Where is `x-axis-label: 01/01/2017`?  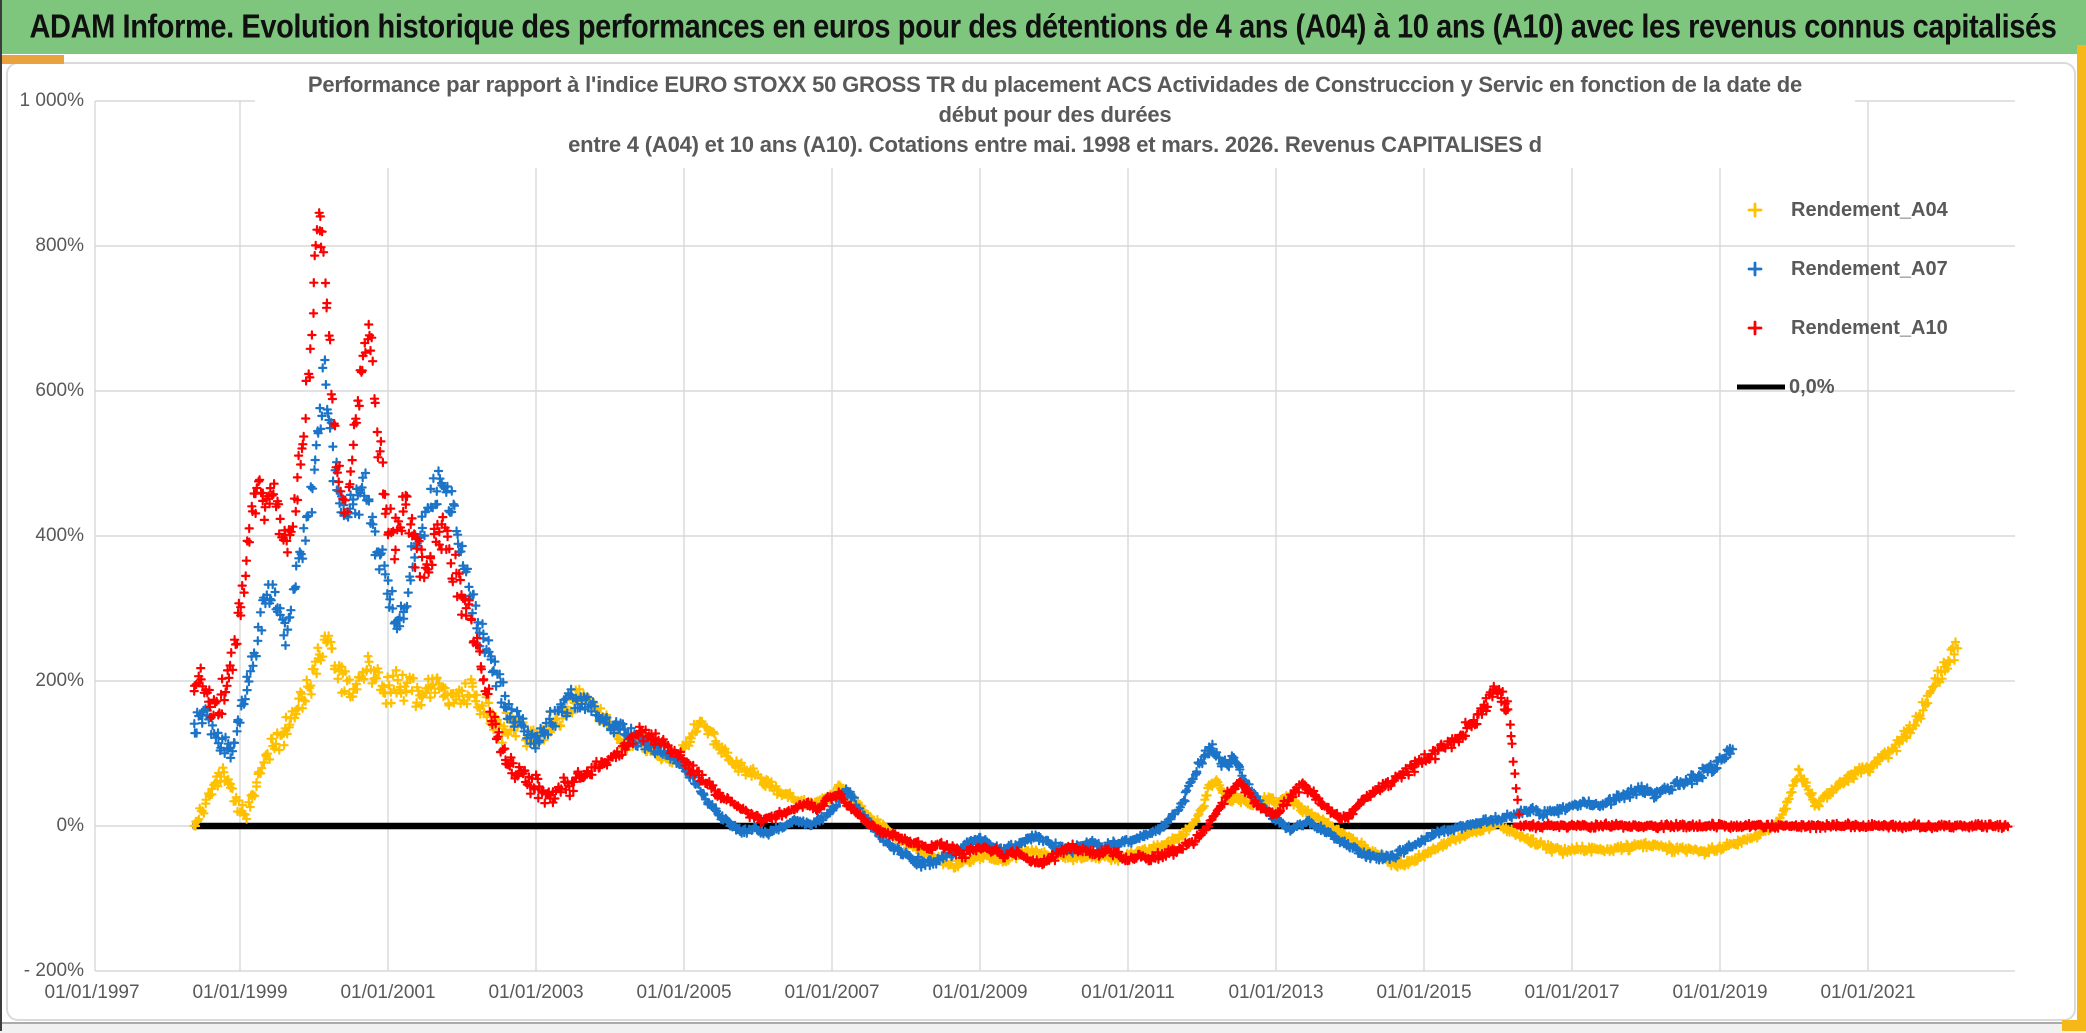 x-axis-label: 01/01/2017 is located at coordinates (1572, 992).